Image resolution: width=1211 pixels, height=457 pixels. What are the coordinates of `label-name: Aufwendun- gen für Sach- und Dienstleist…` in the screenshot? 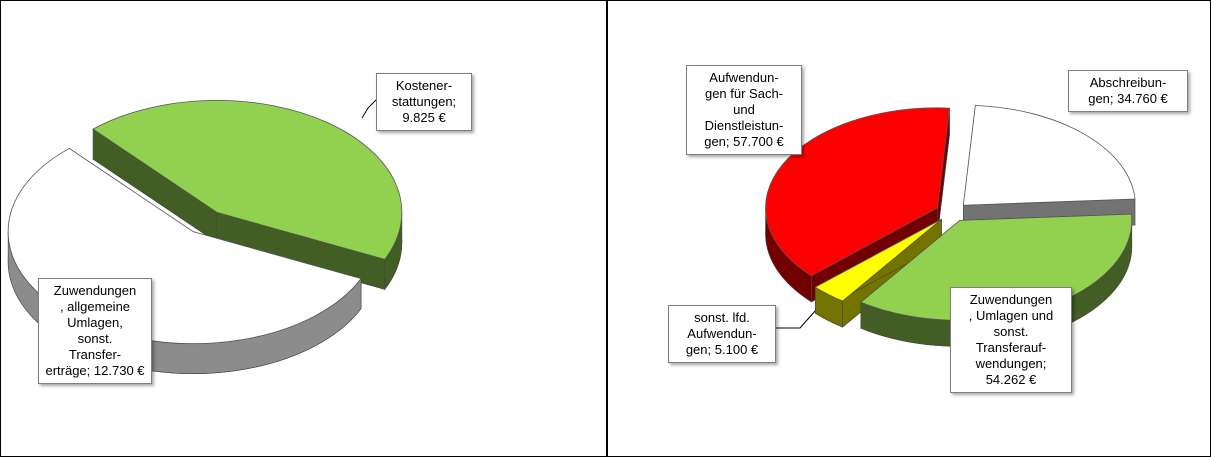 It's located at (744, 109).